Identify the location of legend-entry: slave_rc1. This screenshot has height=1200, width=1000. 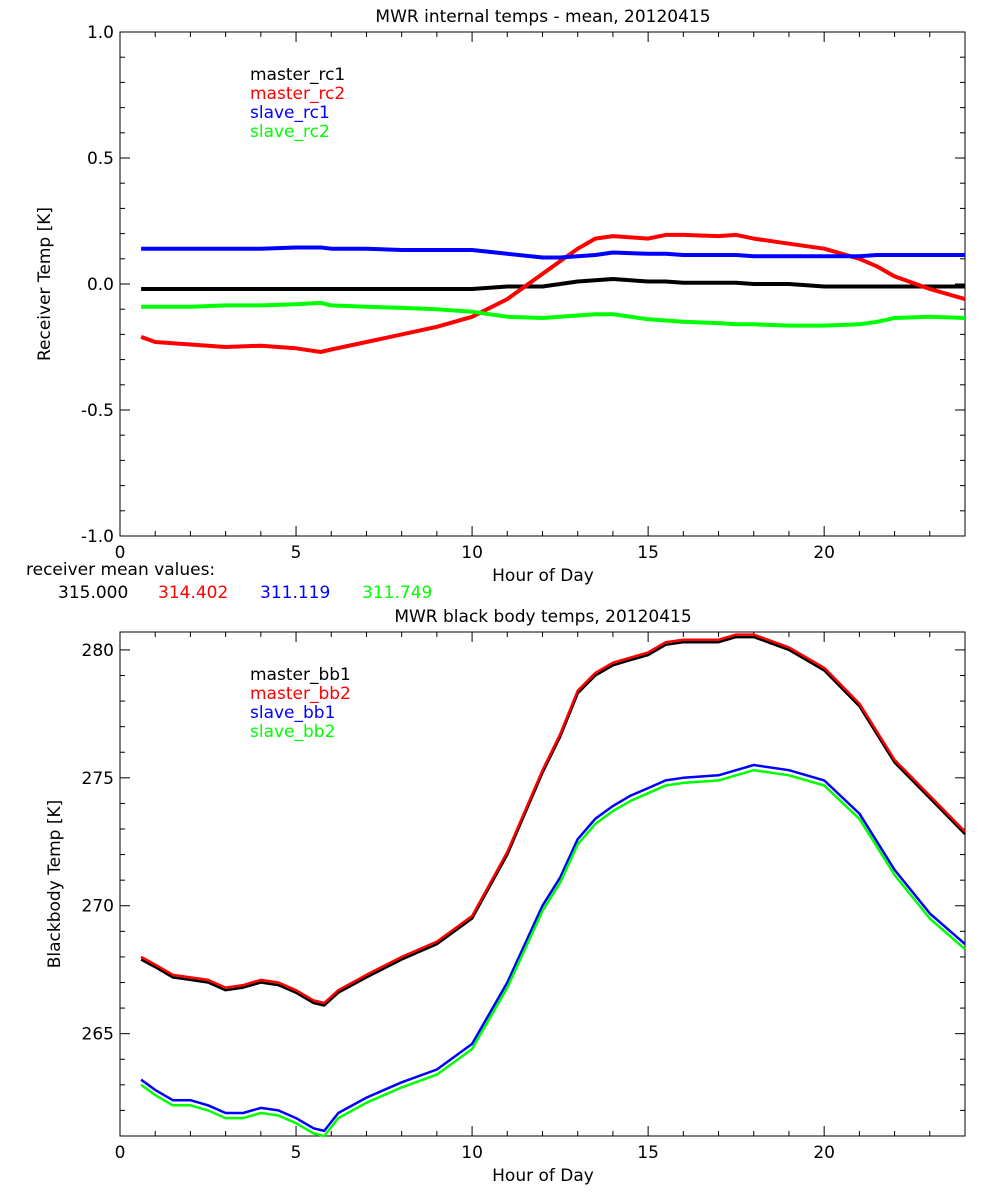
(290, 113).